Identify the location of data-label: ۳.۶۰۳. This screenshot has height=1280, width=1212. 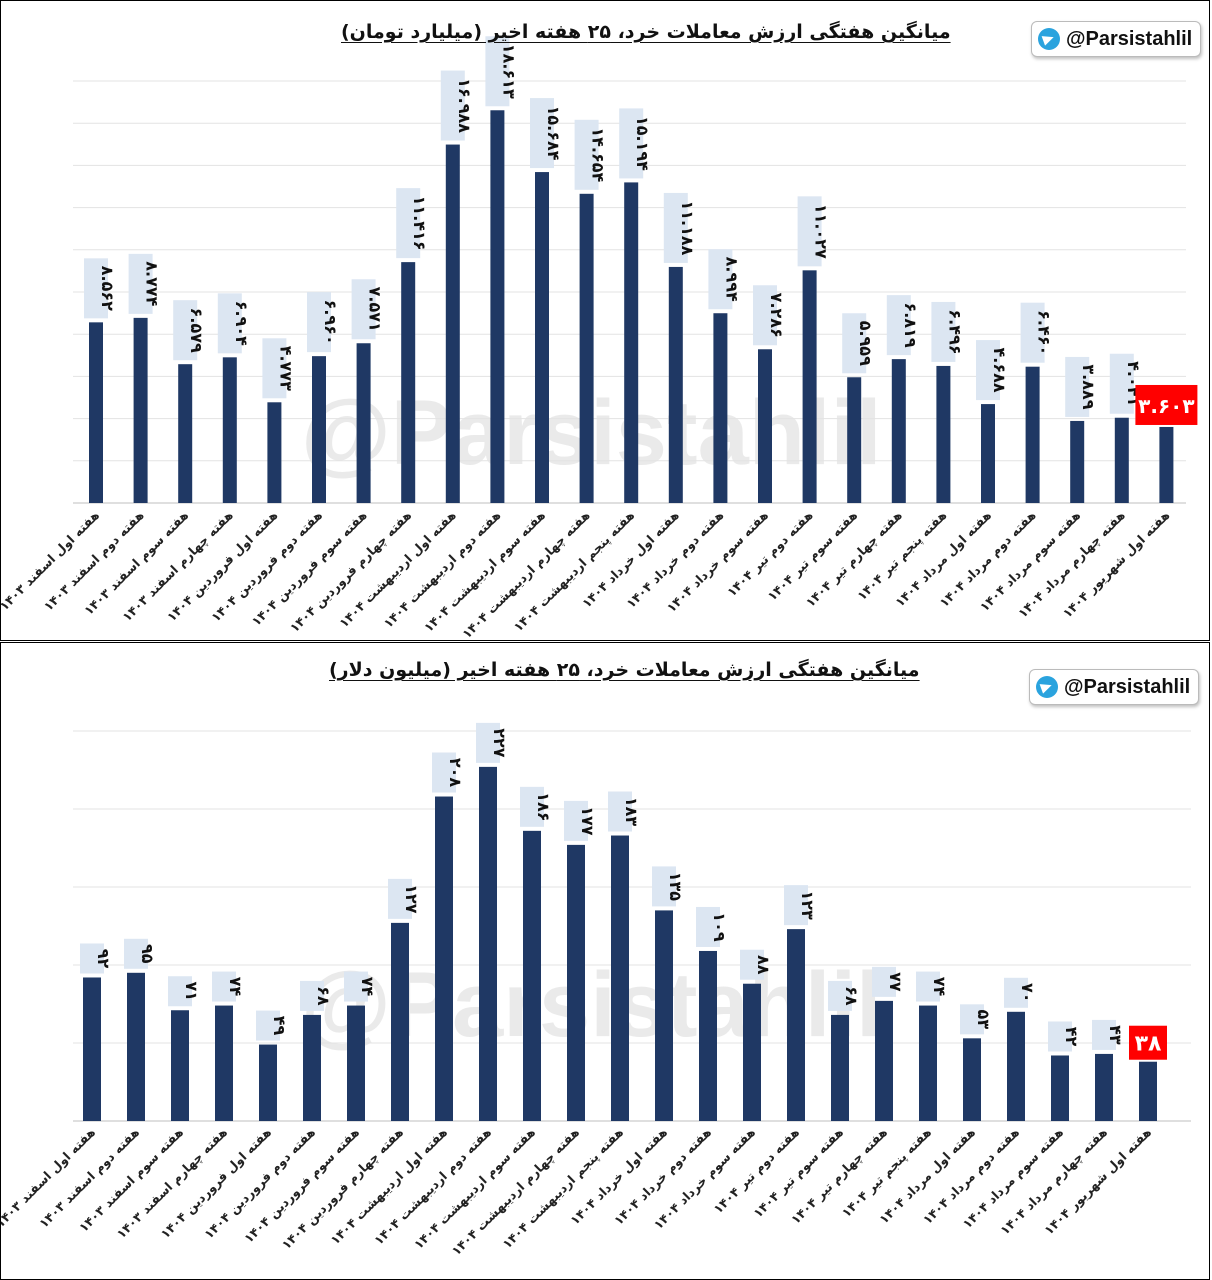
(1166, 406).